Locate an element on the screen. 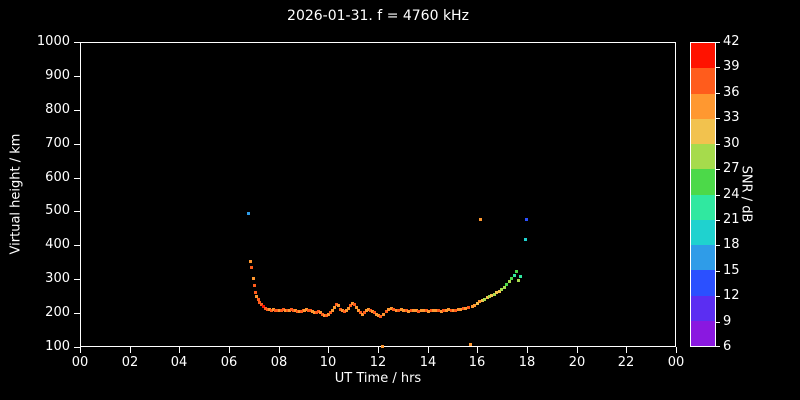  colorbar-tick-label: 33 is located at coordinates (731, 117).